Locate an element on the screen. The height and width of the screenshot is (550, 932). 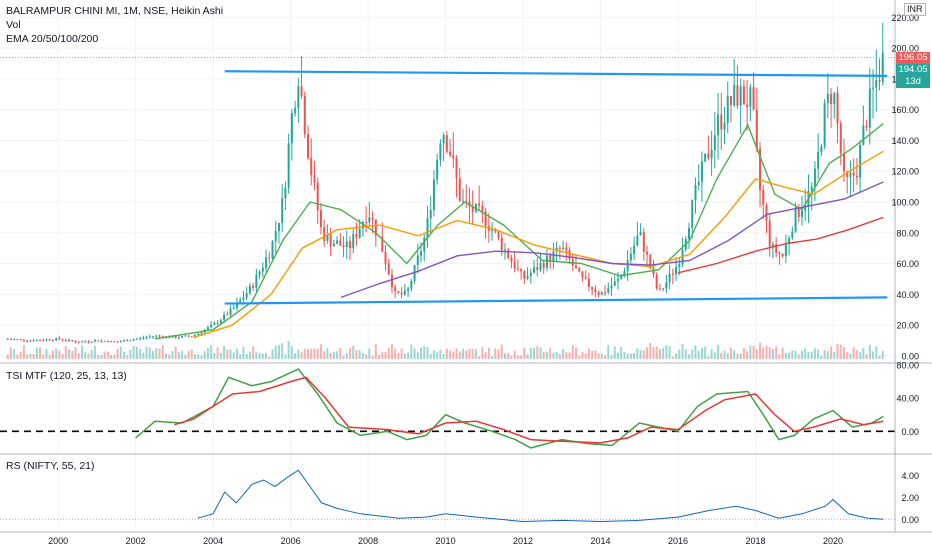
high-price-tag: 196.05 is located at coordinates (913, 58).